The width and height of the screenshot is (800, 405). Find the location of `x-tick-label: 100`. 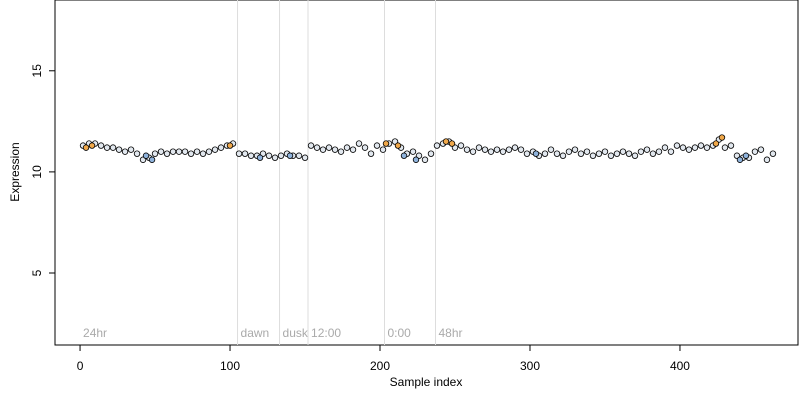

x-tick-label: 100 is located at coordinates (230, 366).